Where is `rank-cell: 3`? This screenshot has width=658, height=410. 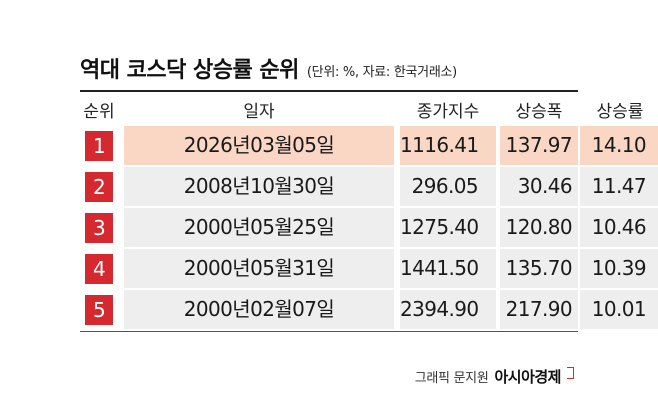
rank-cell: 3 is located at coordinates (99, 227).